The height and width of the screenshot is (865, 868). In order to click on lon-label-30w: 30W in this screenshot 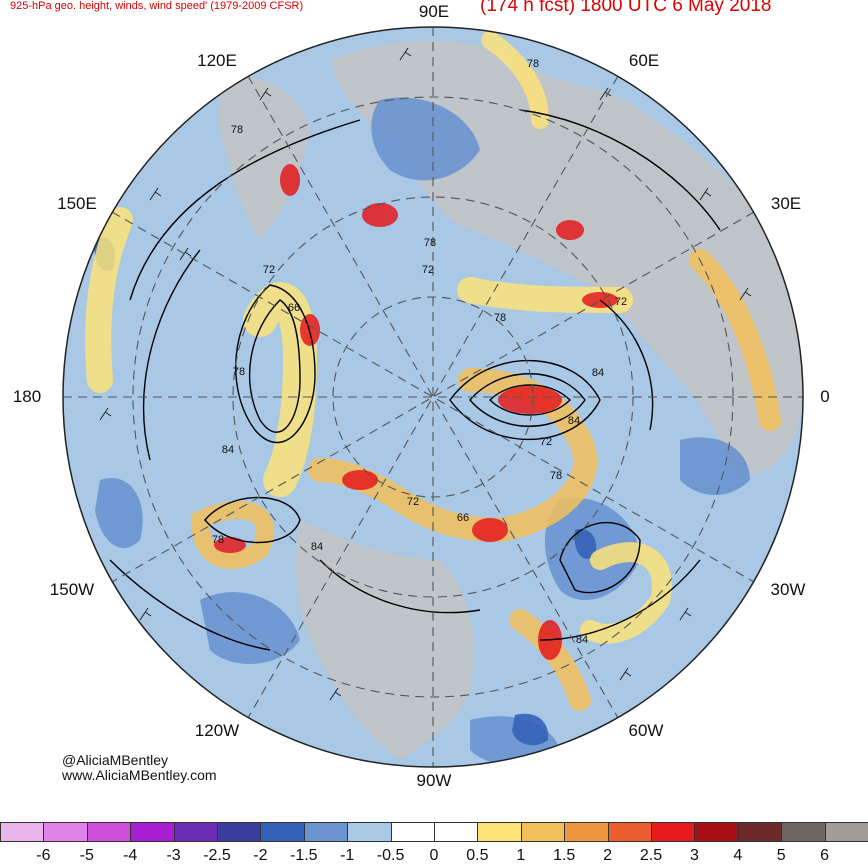, I will do `click(788, 589)`.